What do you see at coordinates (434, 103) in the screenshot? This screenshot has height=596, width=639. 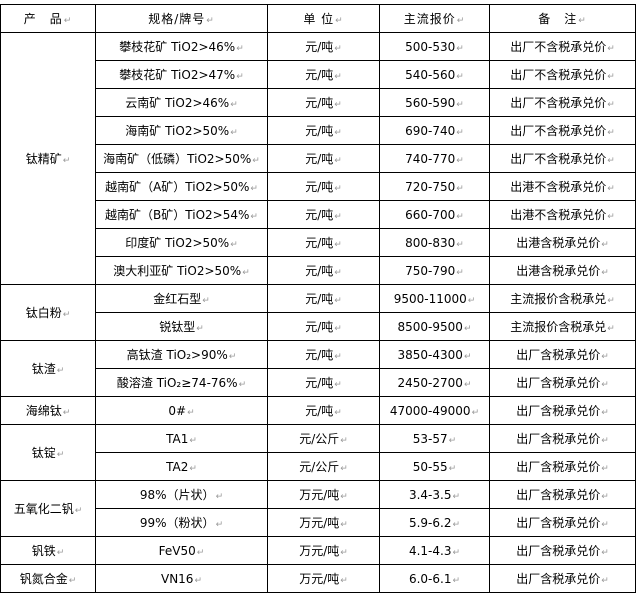 I see `price-cell-text: 560-590` at bounding box center [434, 103].